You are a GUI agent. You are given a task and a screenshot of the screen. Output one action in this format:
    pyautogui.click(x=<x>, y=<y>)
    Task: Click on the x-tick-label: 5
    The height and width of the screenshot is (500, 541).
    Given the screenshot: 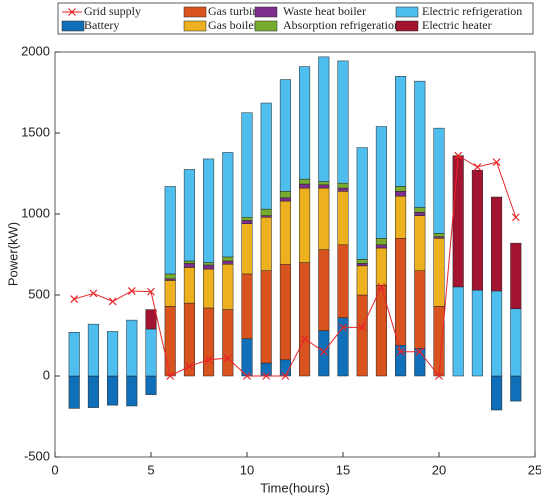 What is the action you would take?
    pyautogui.click(x=150, y=469)
    